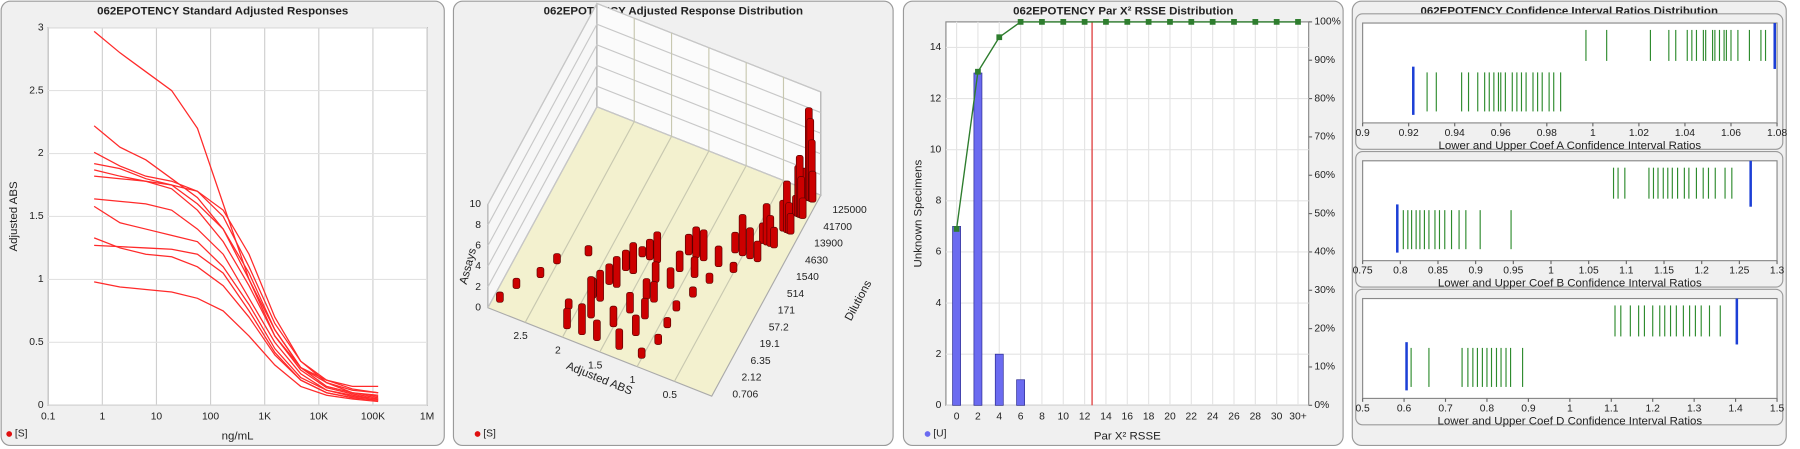 The image size is (1800, 449). I want to click on x-tick-label: 2.5, so click(520, 336).